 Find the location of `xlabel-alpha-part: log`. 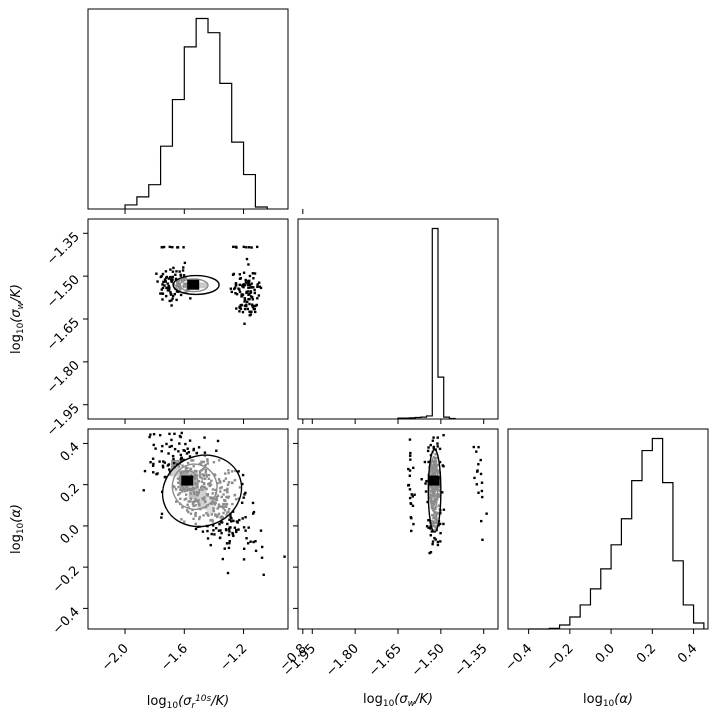

xlabel-alpha-part: log is located at coordinates (593, 699).